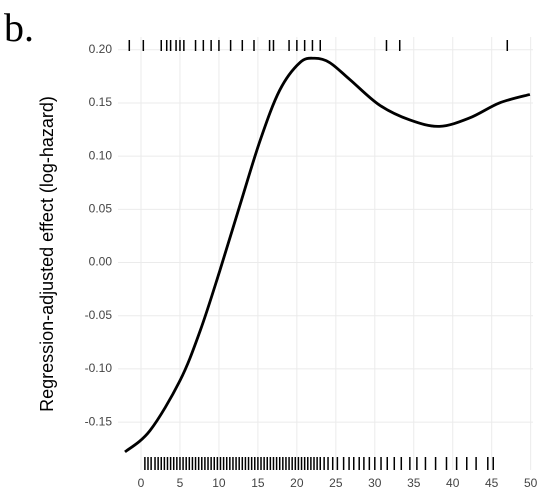 The width and height of the screenshot is (540, 496). Describe the element at coordinates (101, 262) in the screenshot. I see `y-tick-label: 0.00` at that location.